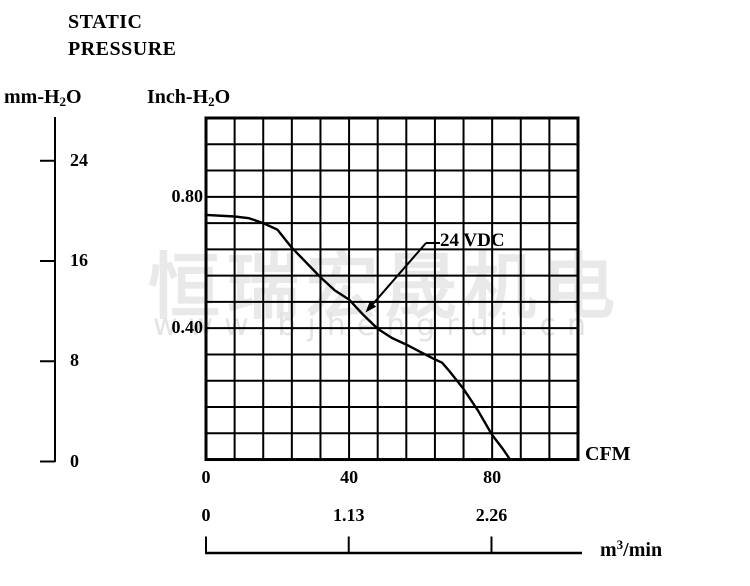  What do you see at coordinates (643, 550) in the screenshot?
I see `m3-unit-suffix: /min` at bounding box center [643, 550].